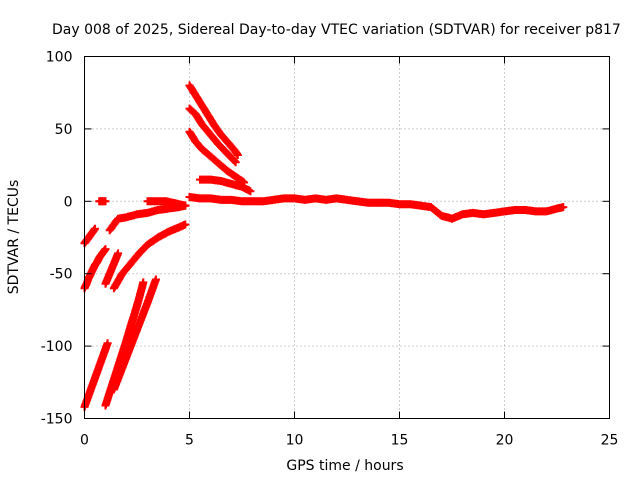 This screenshot has height=480, width=640. I want to click on y-tick-label: 50, so click(64, 130).